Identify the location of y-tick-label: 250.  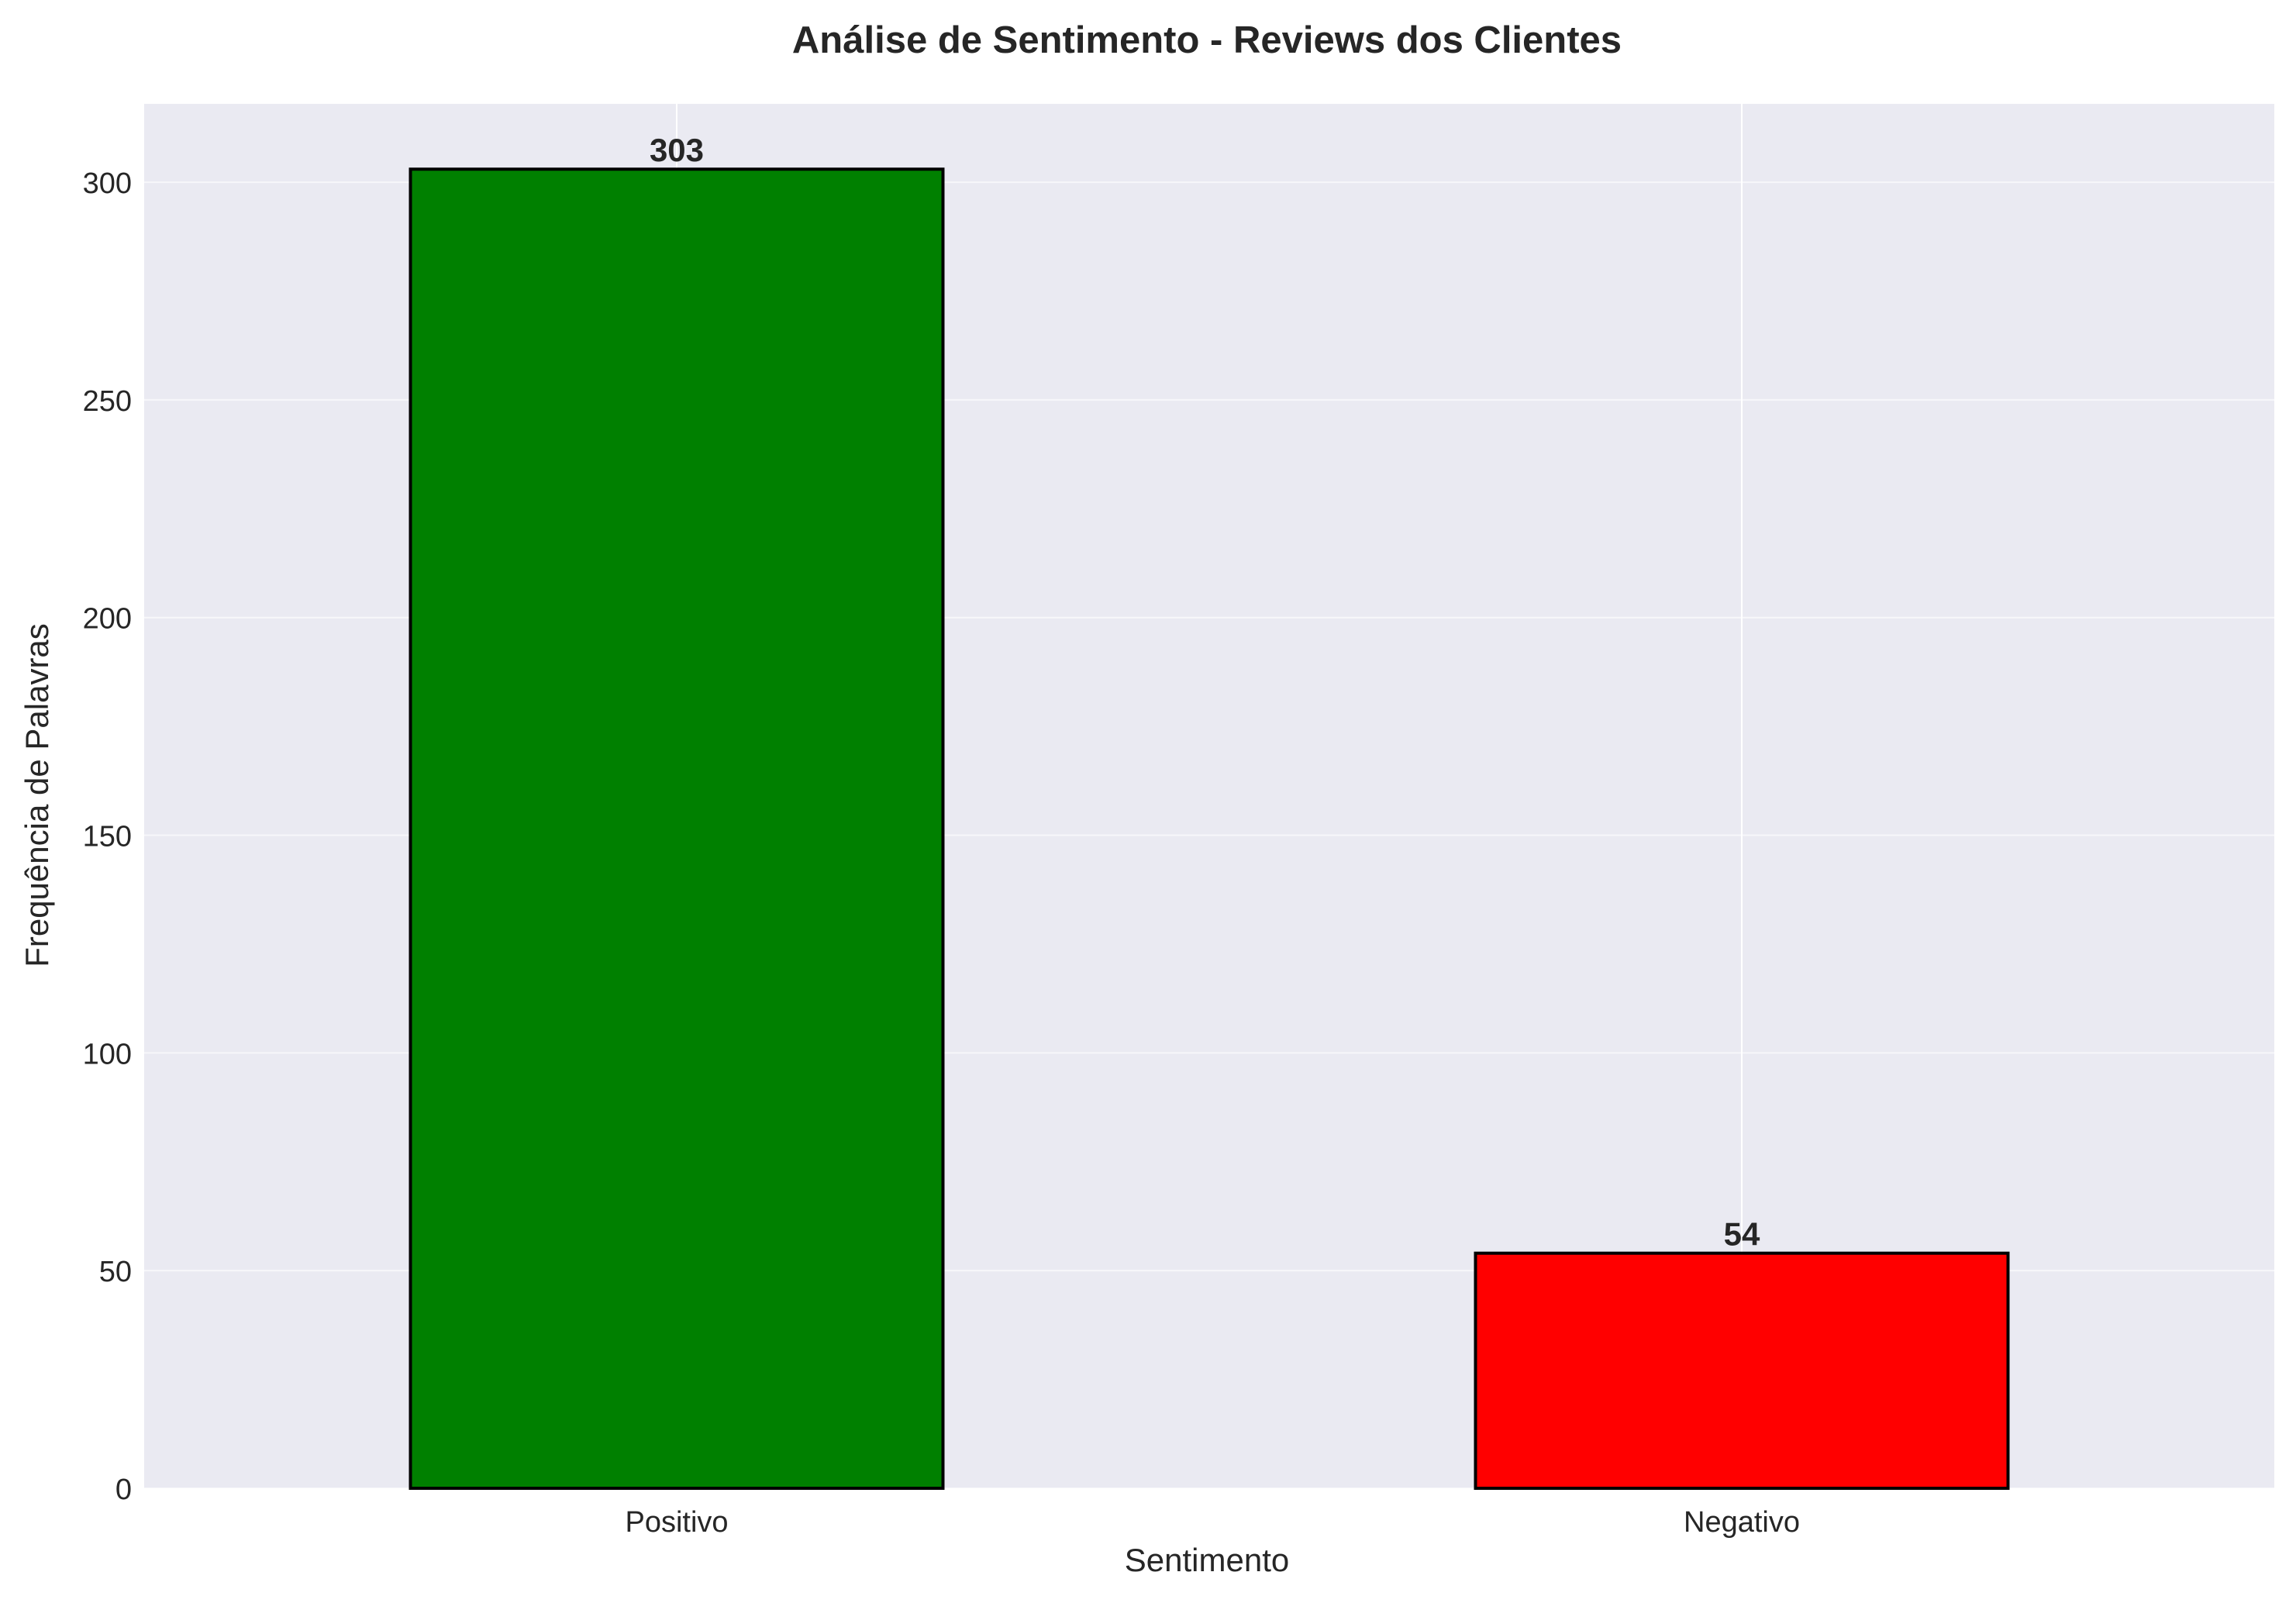
(107, 401).